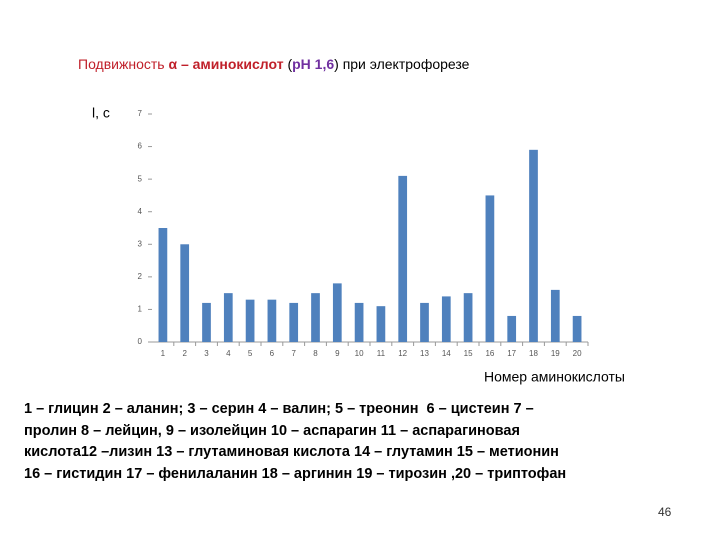  What do you see at coordinates (402, 353) in the screenshot?
I see `x-tick-label: 12` at bounding box center [402, 353].